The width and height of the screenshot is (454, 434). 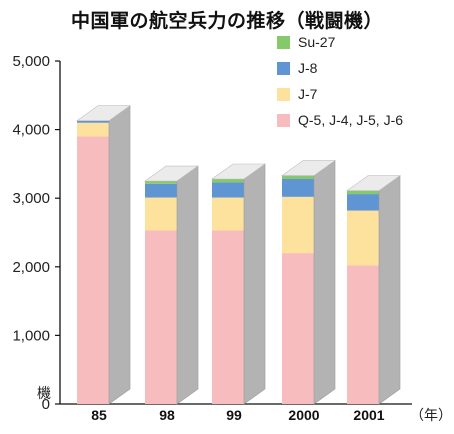 I want to click on legend-label: J-7, so click(x=308, y=94).